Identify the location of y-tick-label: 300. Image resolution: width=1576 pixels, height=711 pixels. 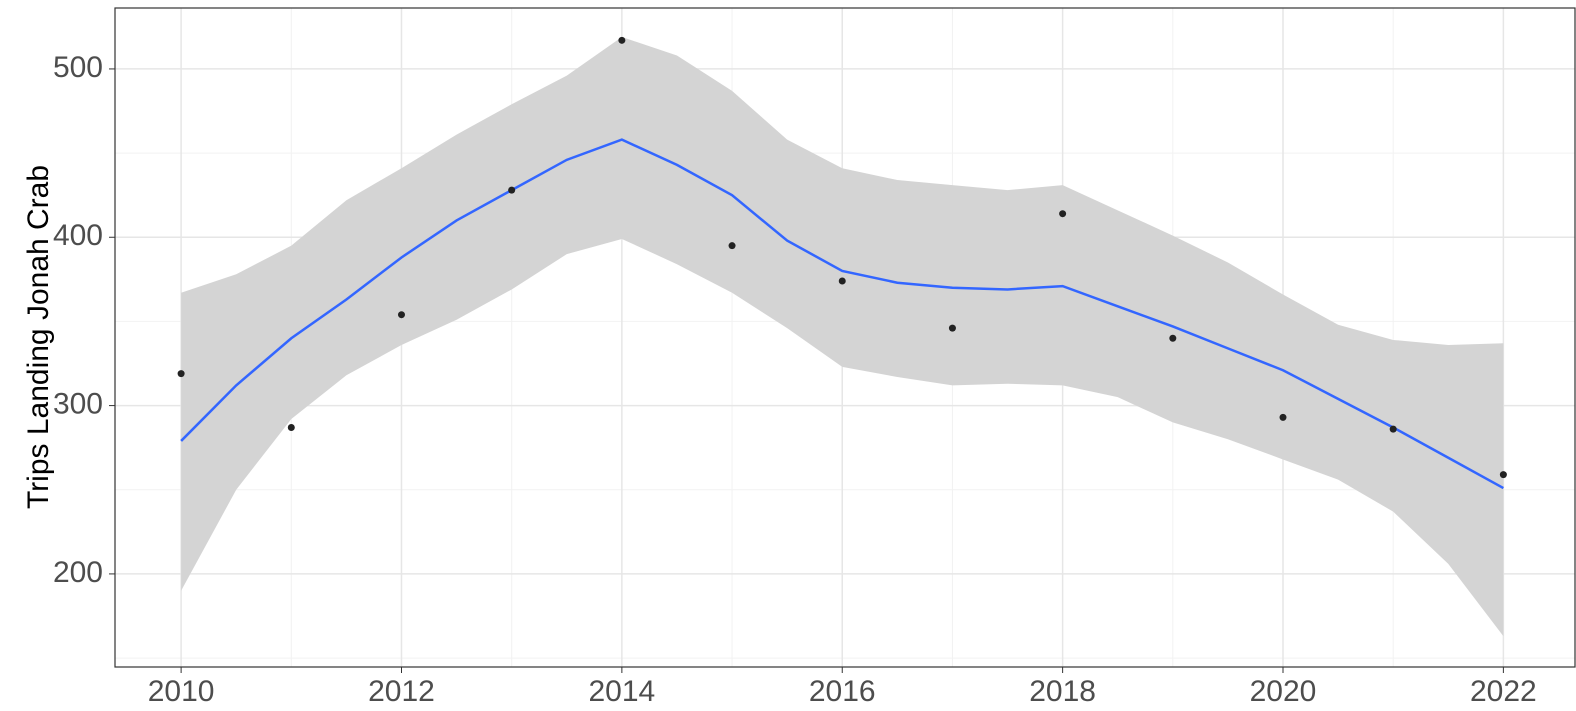
(78, 404).